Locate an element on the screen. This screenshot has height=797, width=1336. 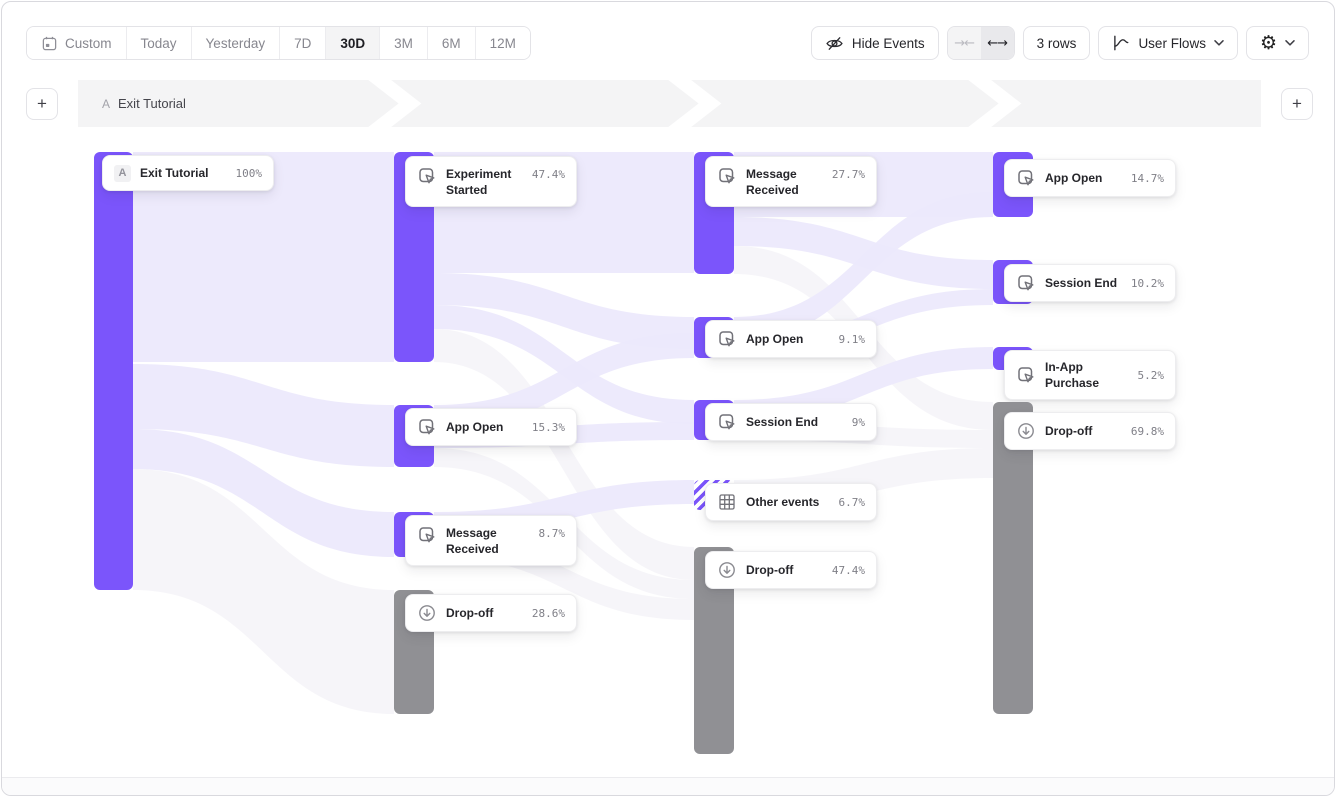
step-header: A Exit Tutorial is located at coordinates (669, 103).